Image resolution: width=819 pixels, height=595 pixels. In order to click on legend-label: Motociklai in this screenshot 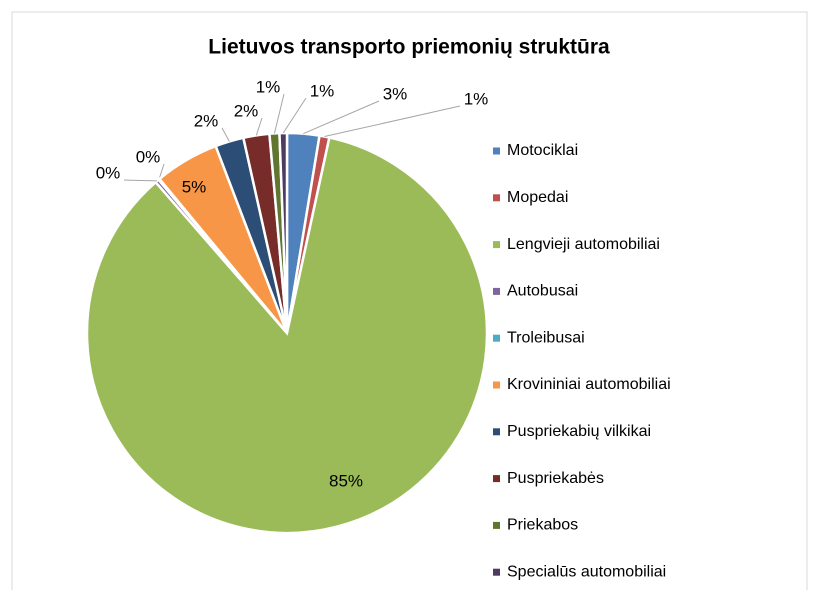, I will do `click(542, 150)`.